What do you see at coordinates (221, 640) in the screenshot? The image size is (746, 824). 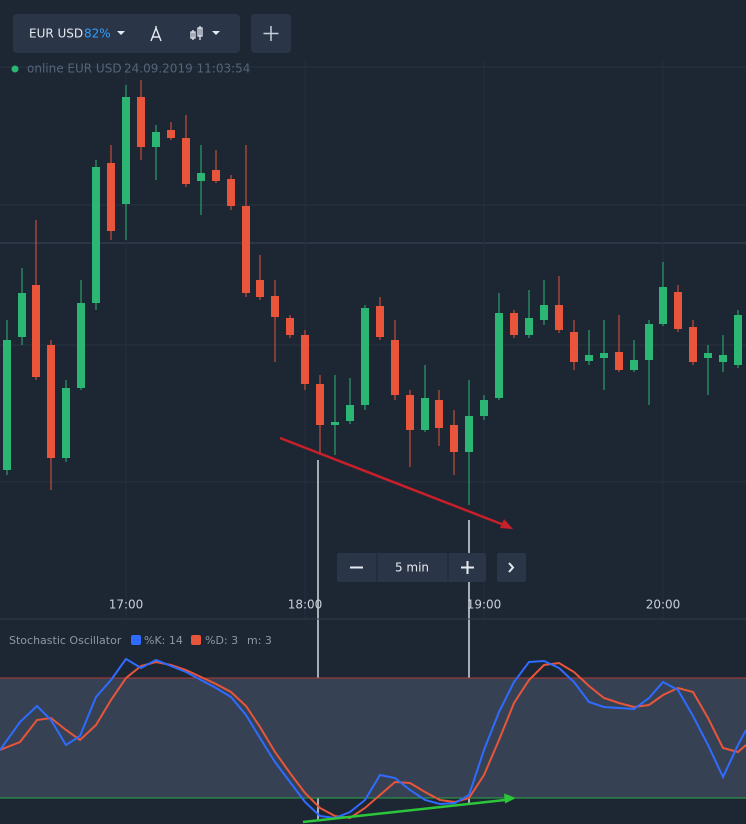 I see `legend-d: %D: 3` at bounding box center [221, 640].